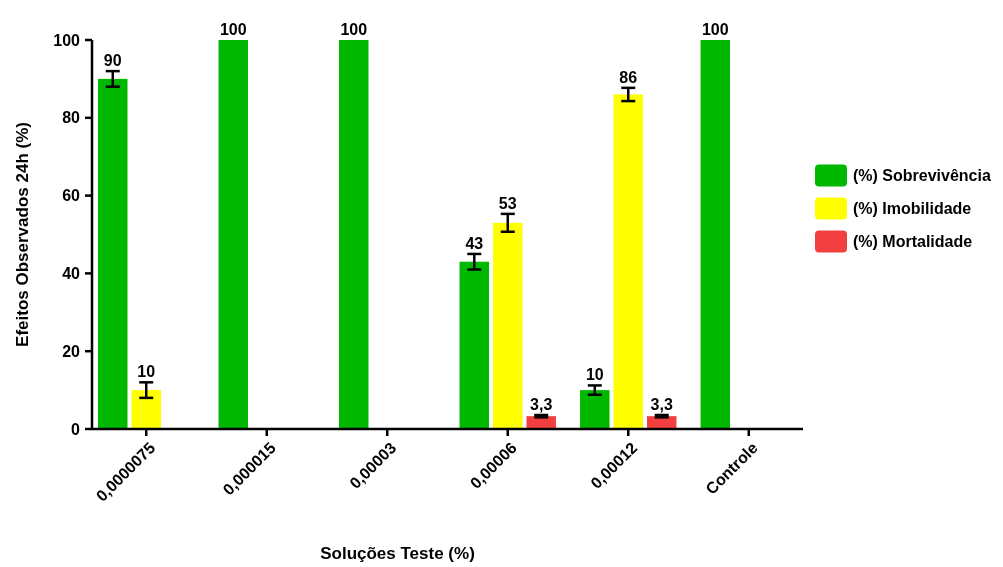 The width and height of the screenshot is (1003, 567). I want to click on data-label: 90, so click(112, 61).